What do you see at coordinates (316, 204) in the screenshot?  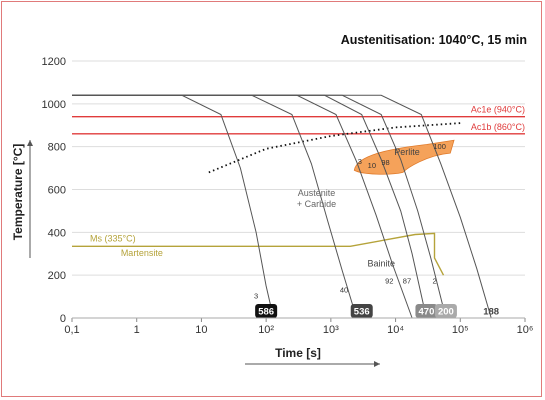 I see `region-label: + Carbide` at bounding box center [316, 204].